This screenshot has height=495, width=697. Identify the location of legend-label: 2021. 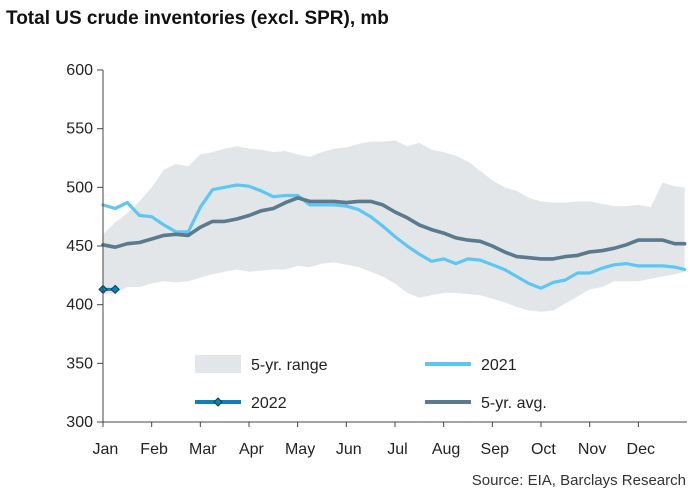
(499, 365).